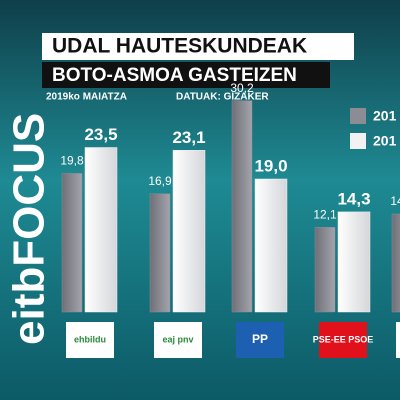 The height and width of the screenshot is (400, 400). I want to click on x-tick-label: PSE-EE PSOE, so click(343, 339).